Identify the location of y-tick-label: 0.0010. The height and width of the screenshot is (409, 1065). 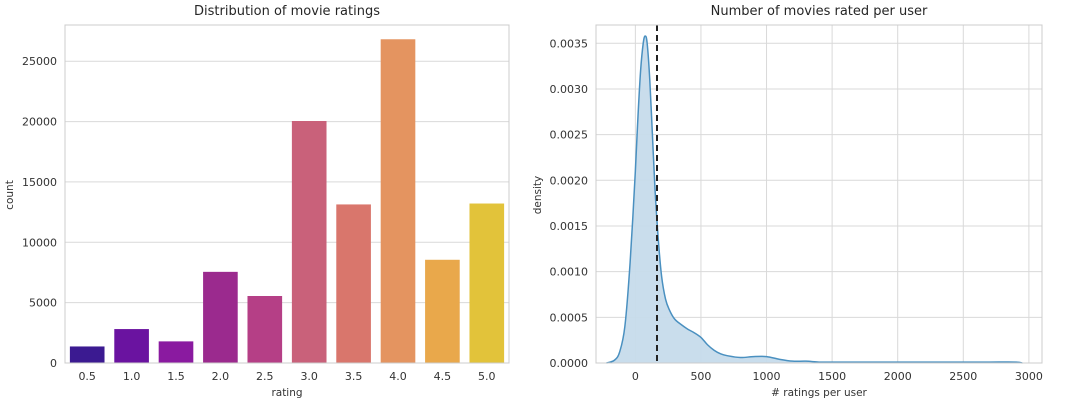
(569, 272).